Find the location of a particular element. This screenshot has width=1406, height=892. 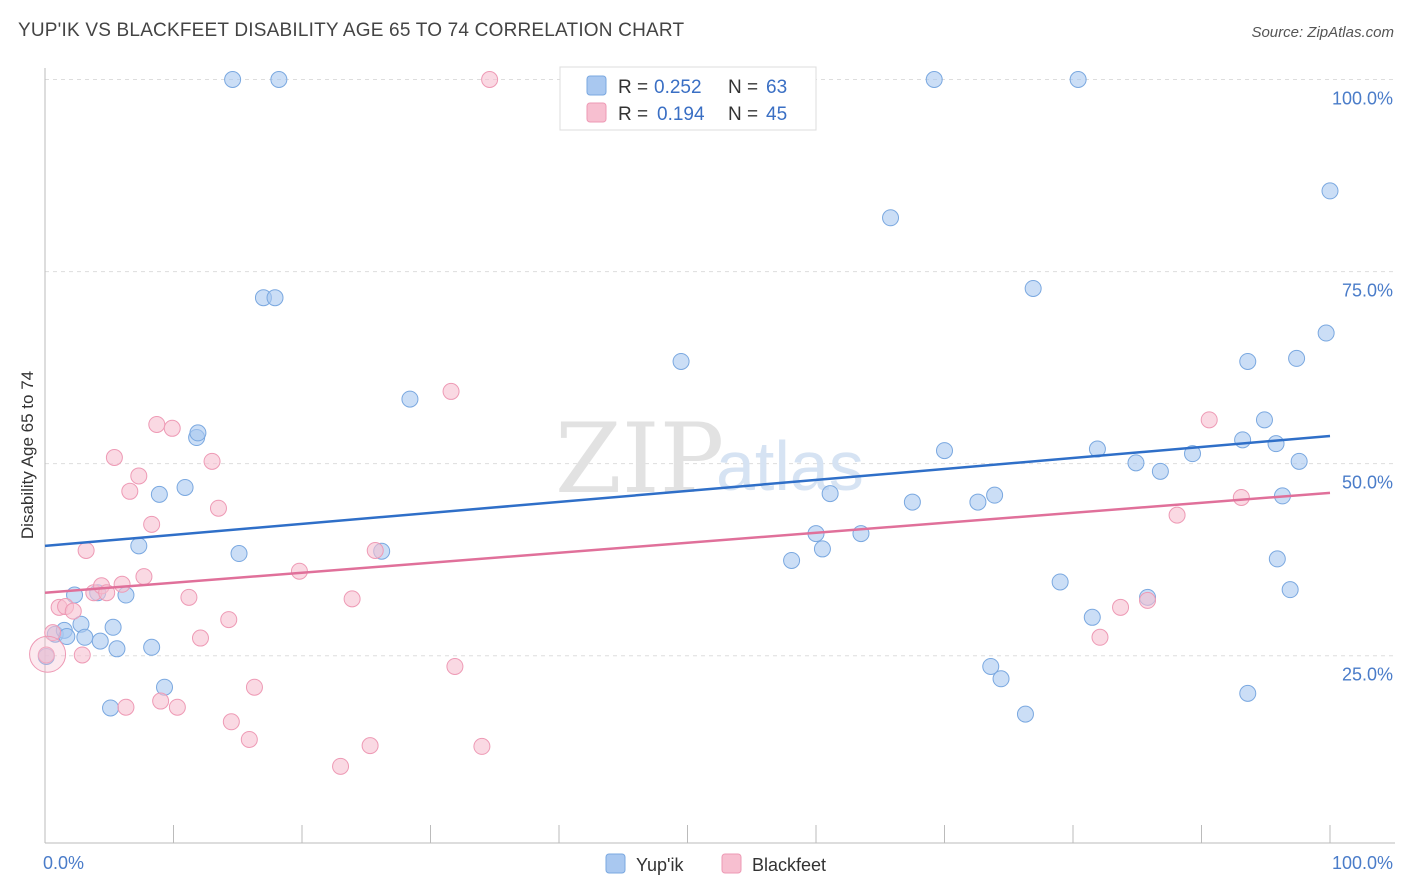

watermark: ZIP atlas is located at coordinates (709, 459).